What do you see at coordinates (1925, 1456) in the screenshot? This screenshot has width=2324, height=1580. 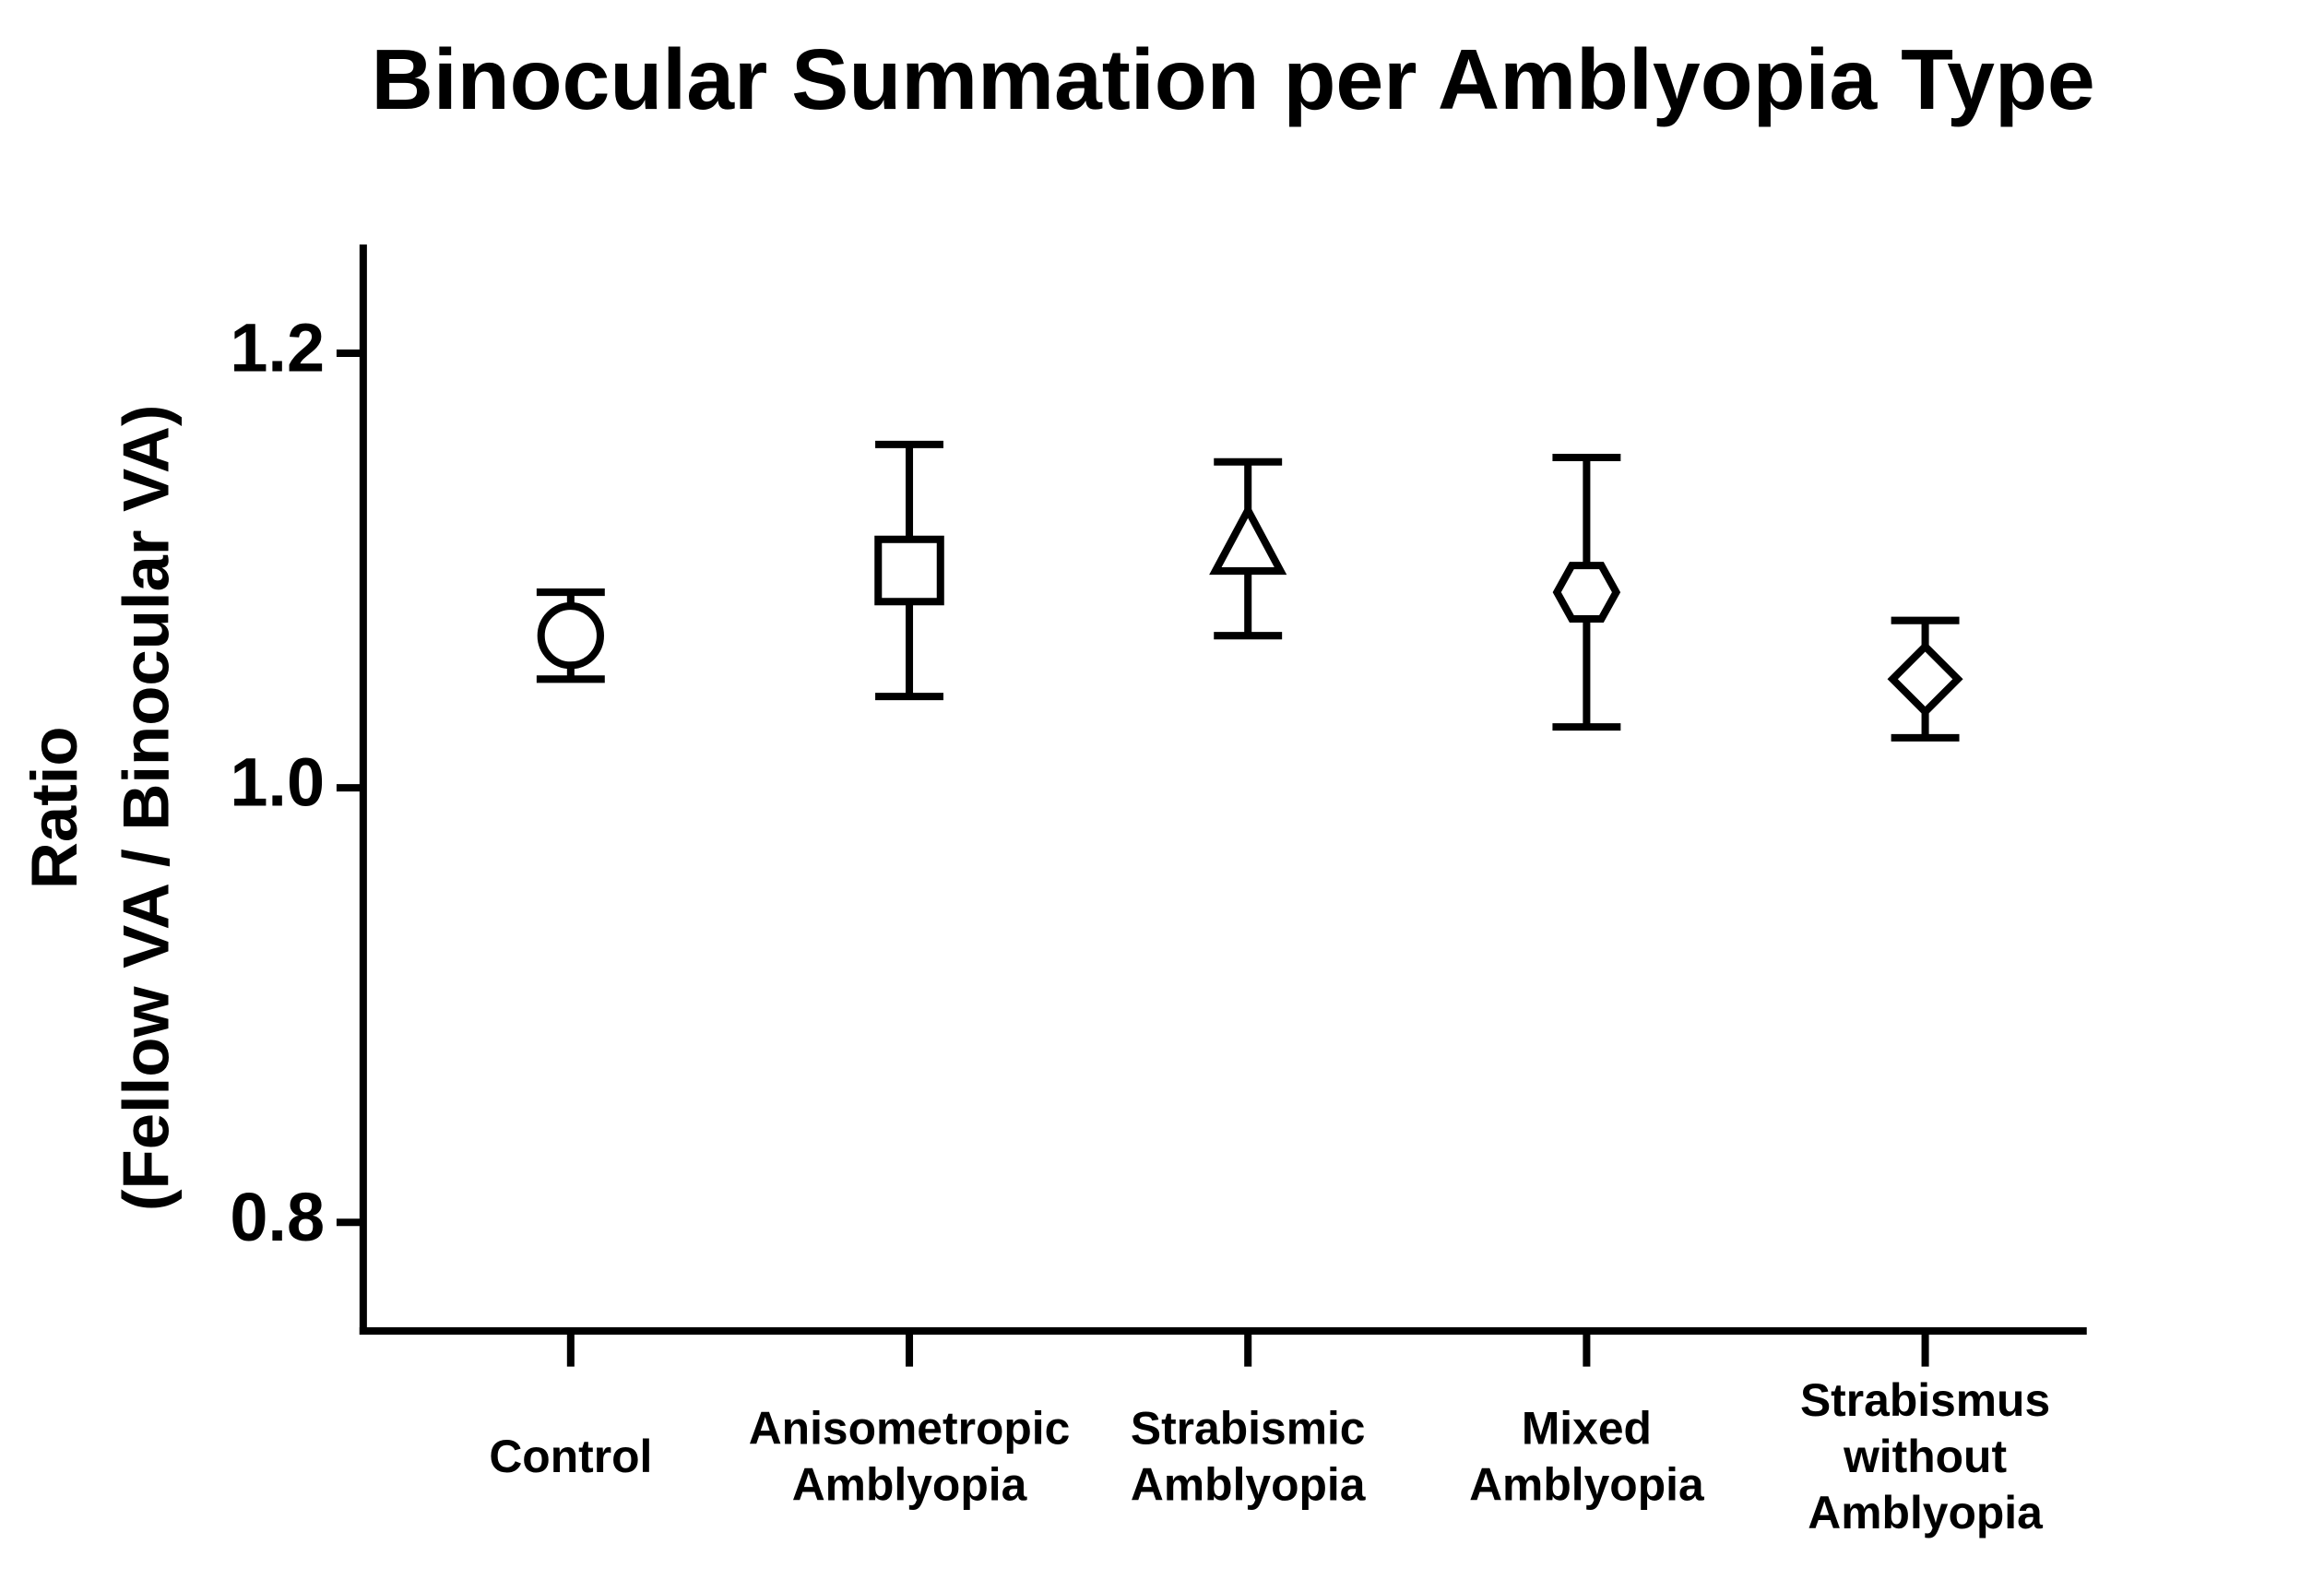 I see `x-tick-label: without` at bounding box center [1925, 1456].